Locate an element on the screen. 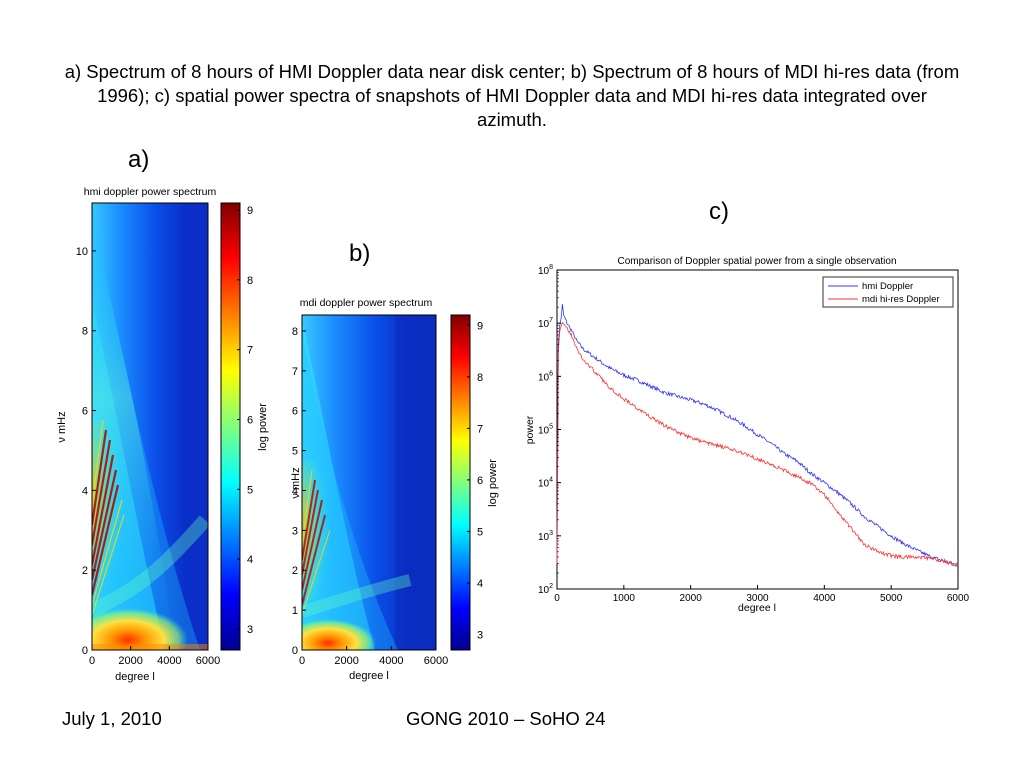  line-y-tick-label: 10⁵ is located at coordinates (545, 430).